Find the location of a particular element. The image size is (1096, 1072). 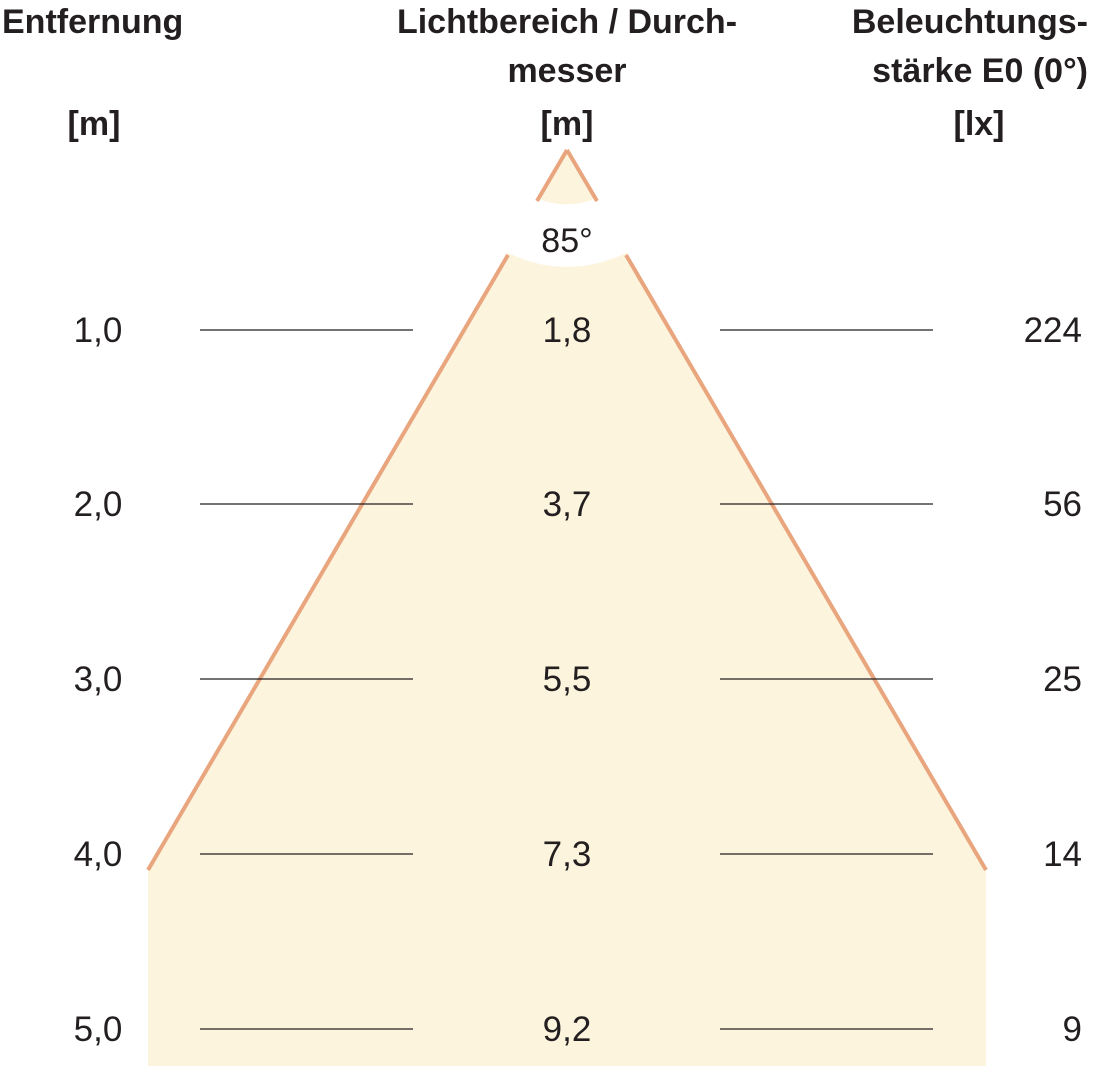

distance-unit: [m] is located at coordinates (94, 124).